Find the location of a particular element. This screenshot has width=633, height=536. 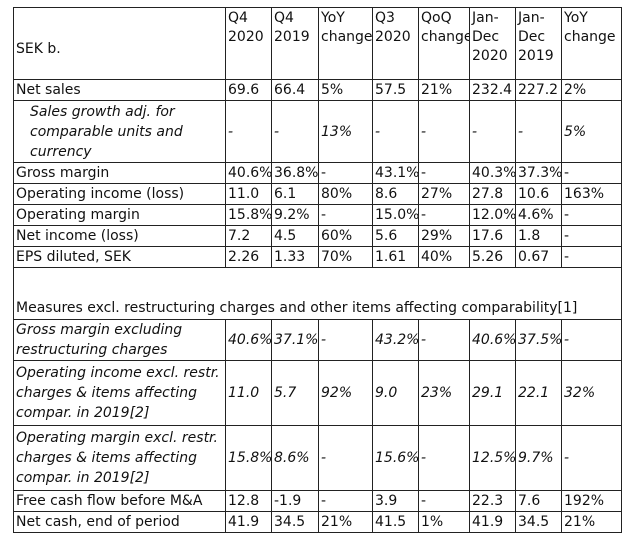

row-value: 11.0 is located at coordinates (248, 393).